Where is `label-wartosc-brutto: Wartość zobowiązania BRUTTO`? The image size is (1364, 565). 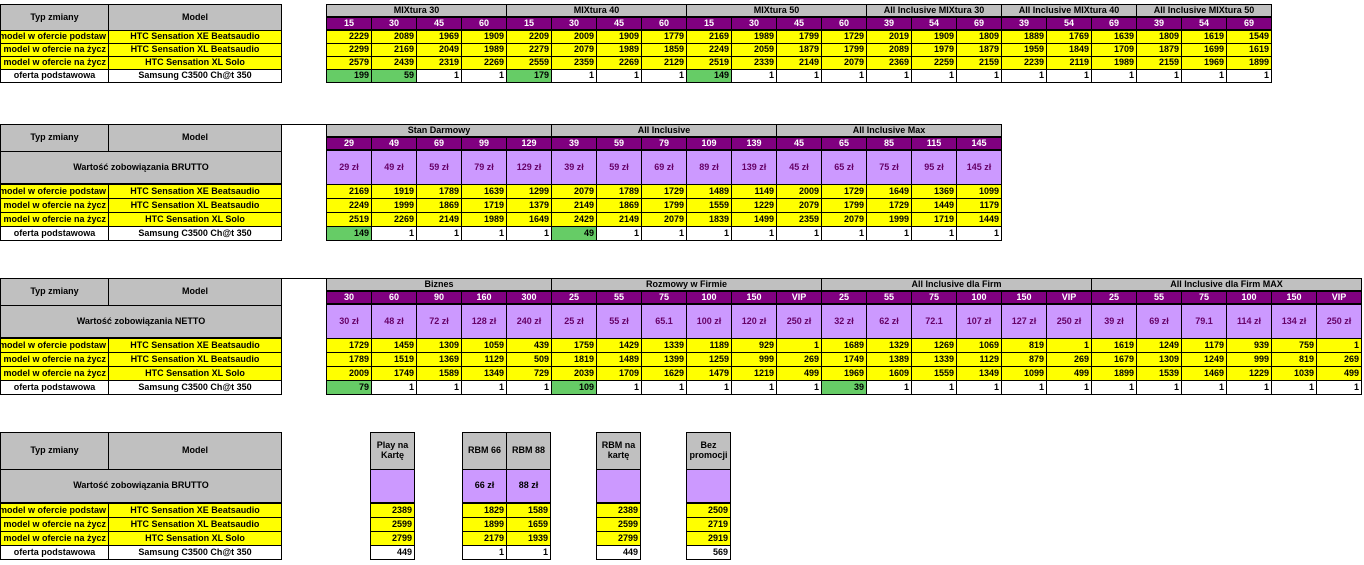
label-wartosc-brutto: Wartość zobowiązania BRUTTO is located at coordinates (141, 486).